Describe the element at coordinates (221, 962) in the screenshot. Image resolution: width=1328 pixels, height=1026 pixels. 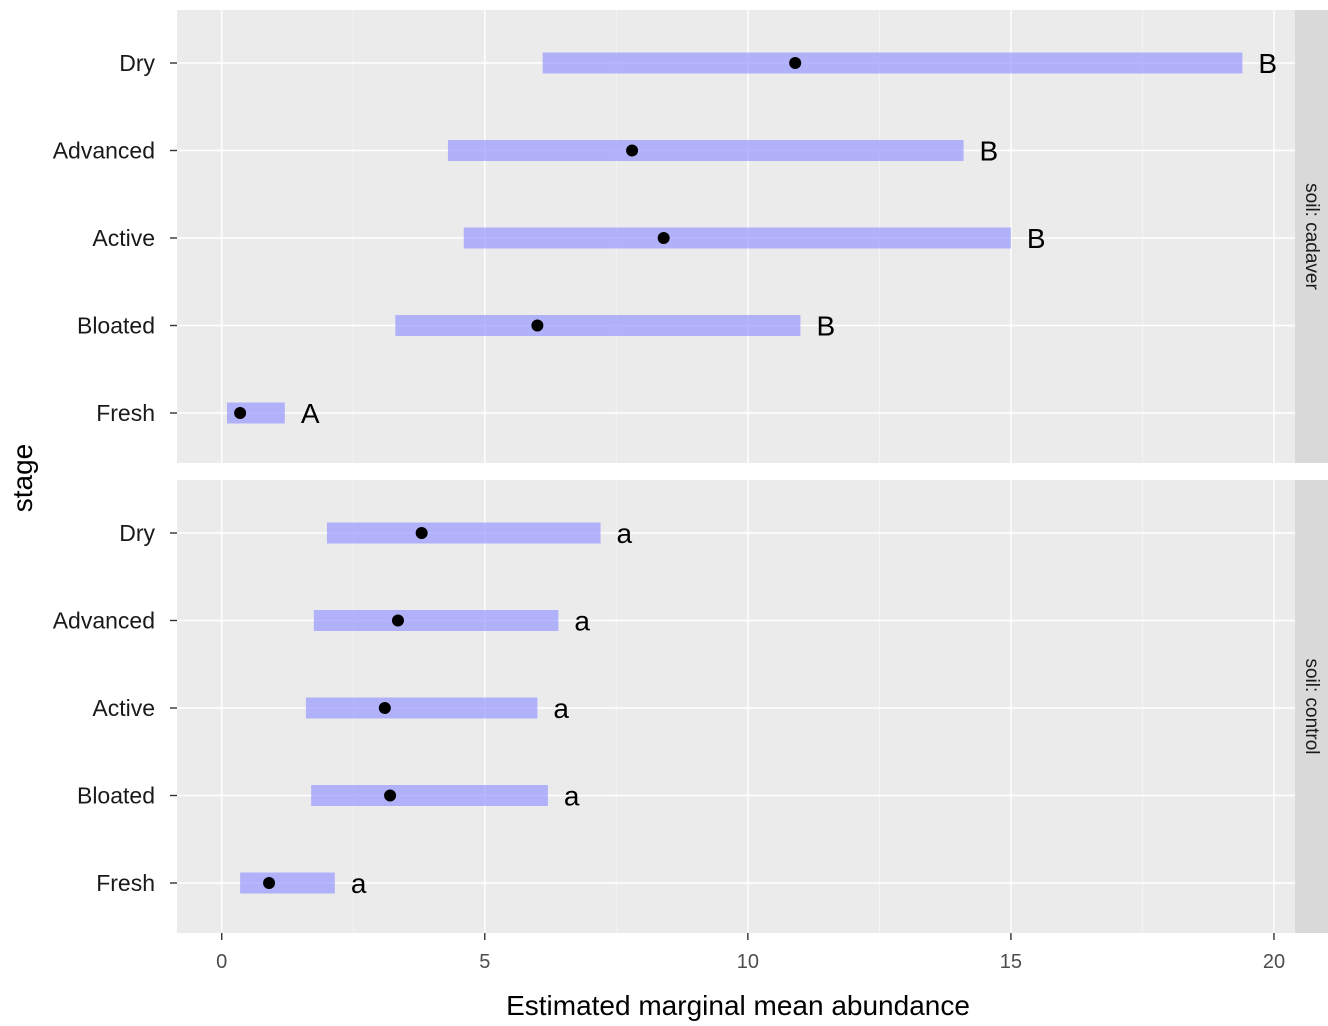
I see `x-tick-label: 0` at that location.